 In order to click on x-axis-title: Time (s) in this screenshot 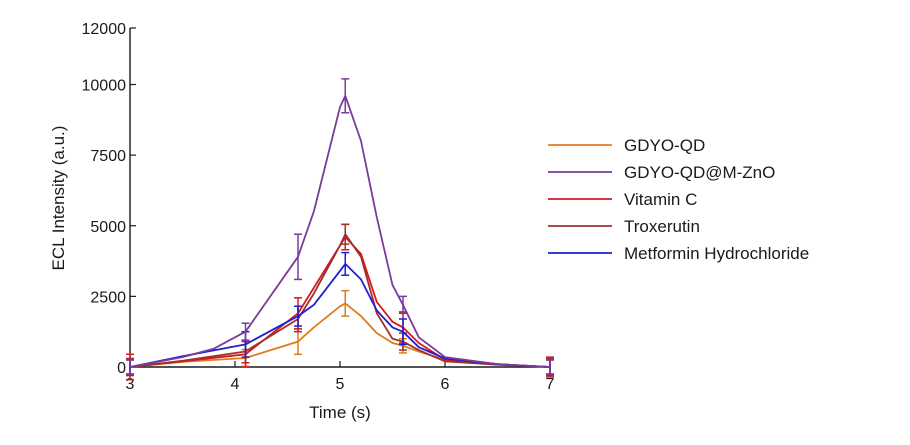, I will do `click(340, 412)`.